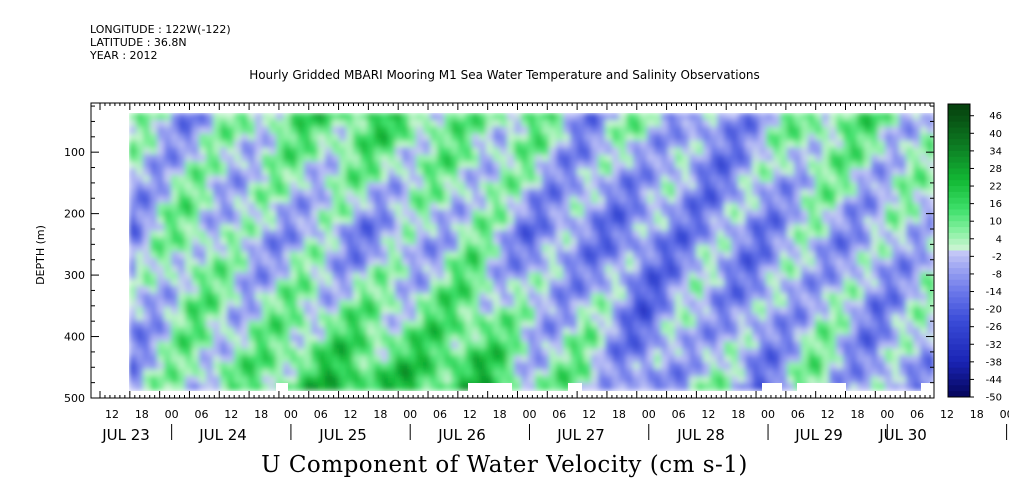 This screenshot has height=504, width=1009. Describe the element at coordinates (470, 414) in the screenshot. I see `x-hour-tick-label: 12` at that location.